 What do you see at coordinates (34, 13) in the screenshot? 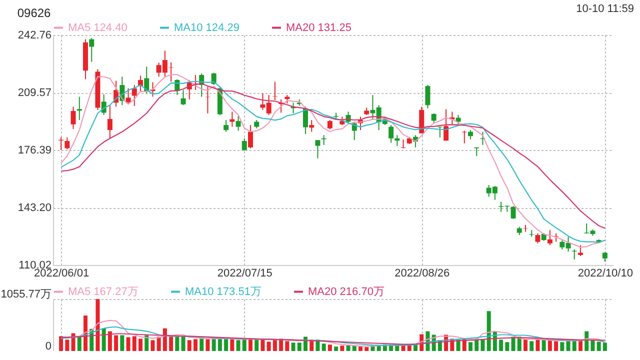
I see `chart-title: 09626` at bounding box center [34, 13].